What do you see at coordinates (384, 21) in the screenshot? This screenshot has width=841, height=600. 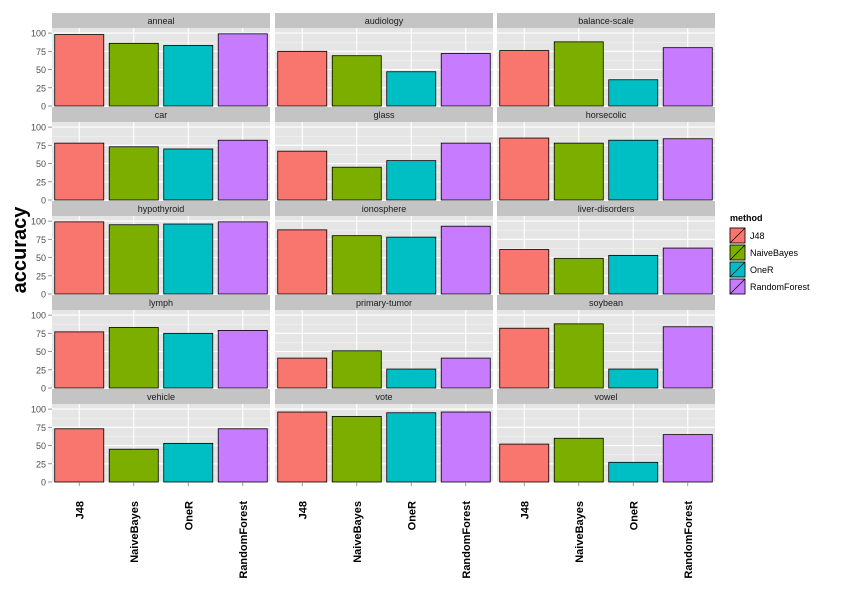 I see `facet-title: audiology` at bounding box center [384, 21].